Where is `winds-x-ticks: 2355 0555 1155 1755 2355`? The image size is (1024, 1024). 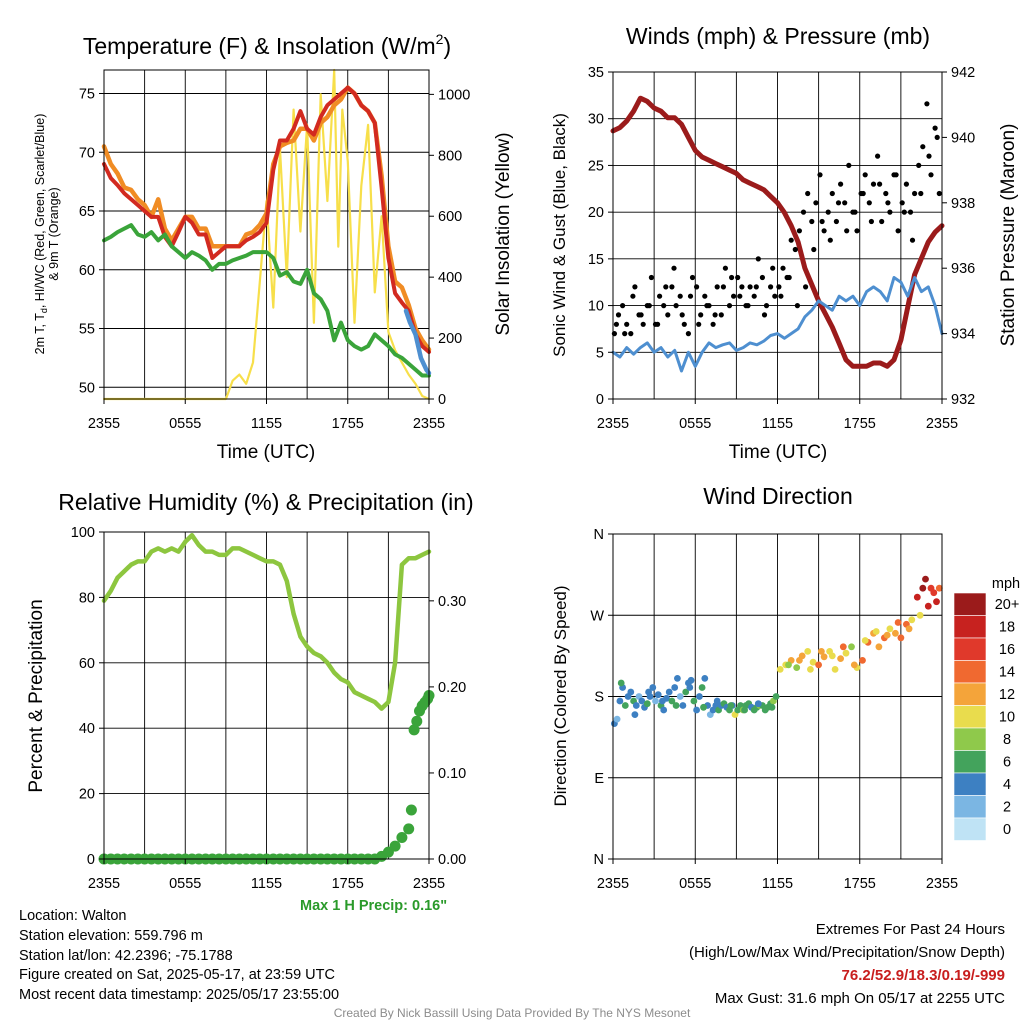 winds-x-ticks: 2355 0555 1155 1755 2355 is located at coordinates (777, 415).